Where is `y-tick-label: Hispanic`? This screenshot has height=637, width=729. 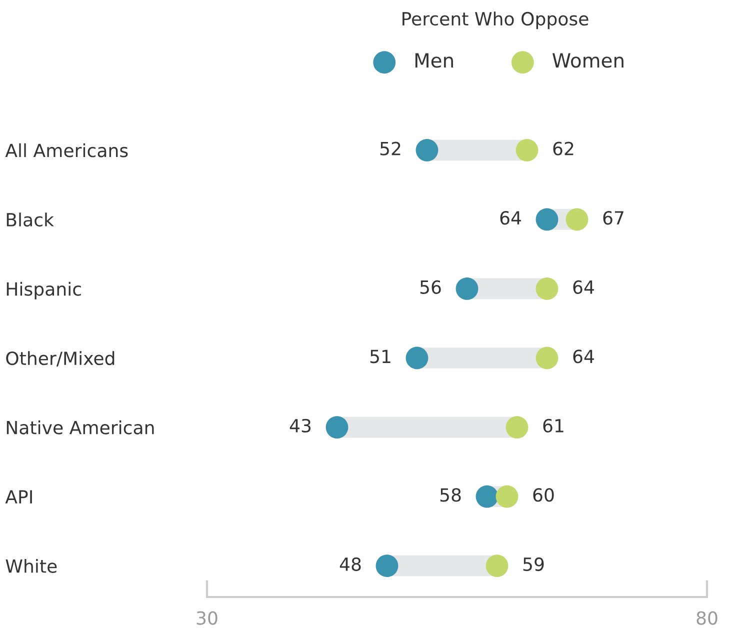 y-tick-label: Hispanic is located at coordinates (43, 291).